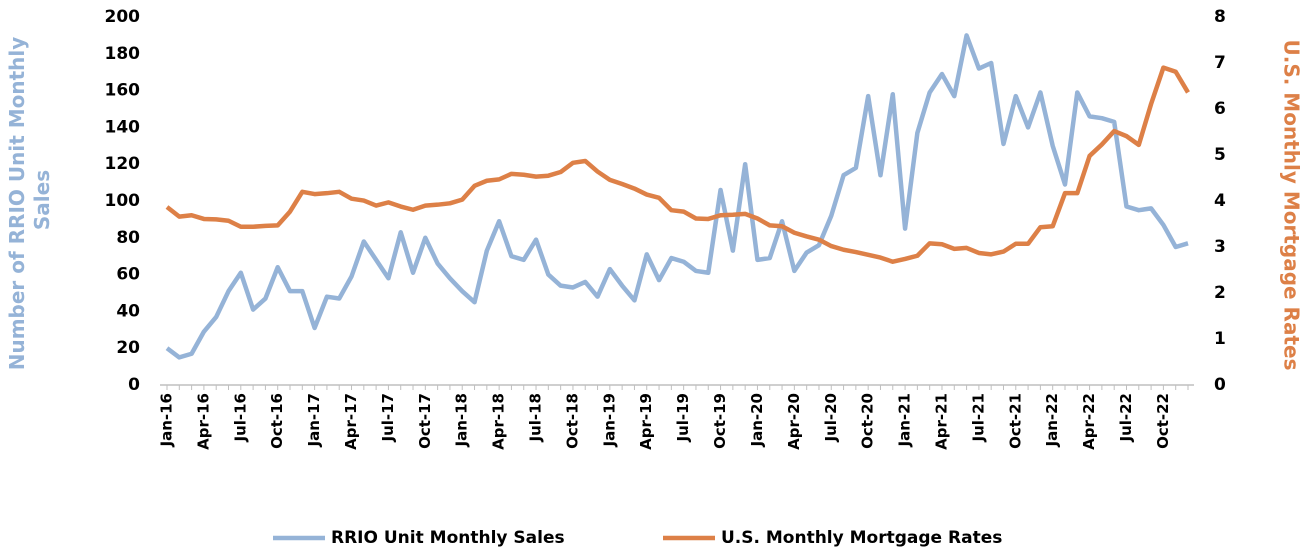  I want to click on x-tick-label: Jul-20, so click(831, 418).